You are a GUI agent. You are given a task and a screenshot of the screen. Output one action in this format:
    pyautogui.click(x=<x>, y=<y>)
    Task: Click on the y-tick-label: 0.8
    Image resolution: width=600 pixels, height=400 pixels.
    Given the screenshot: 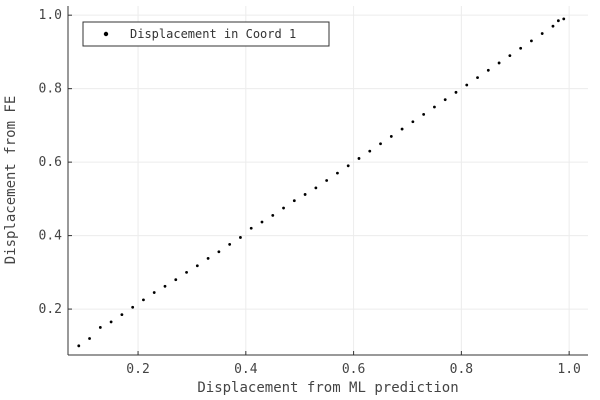 What is the action you would take?
    pyautogui.click(x=50, y=89)
    